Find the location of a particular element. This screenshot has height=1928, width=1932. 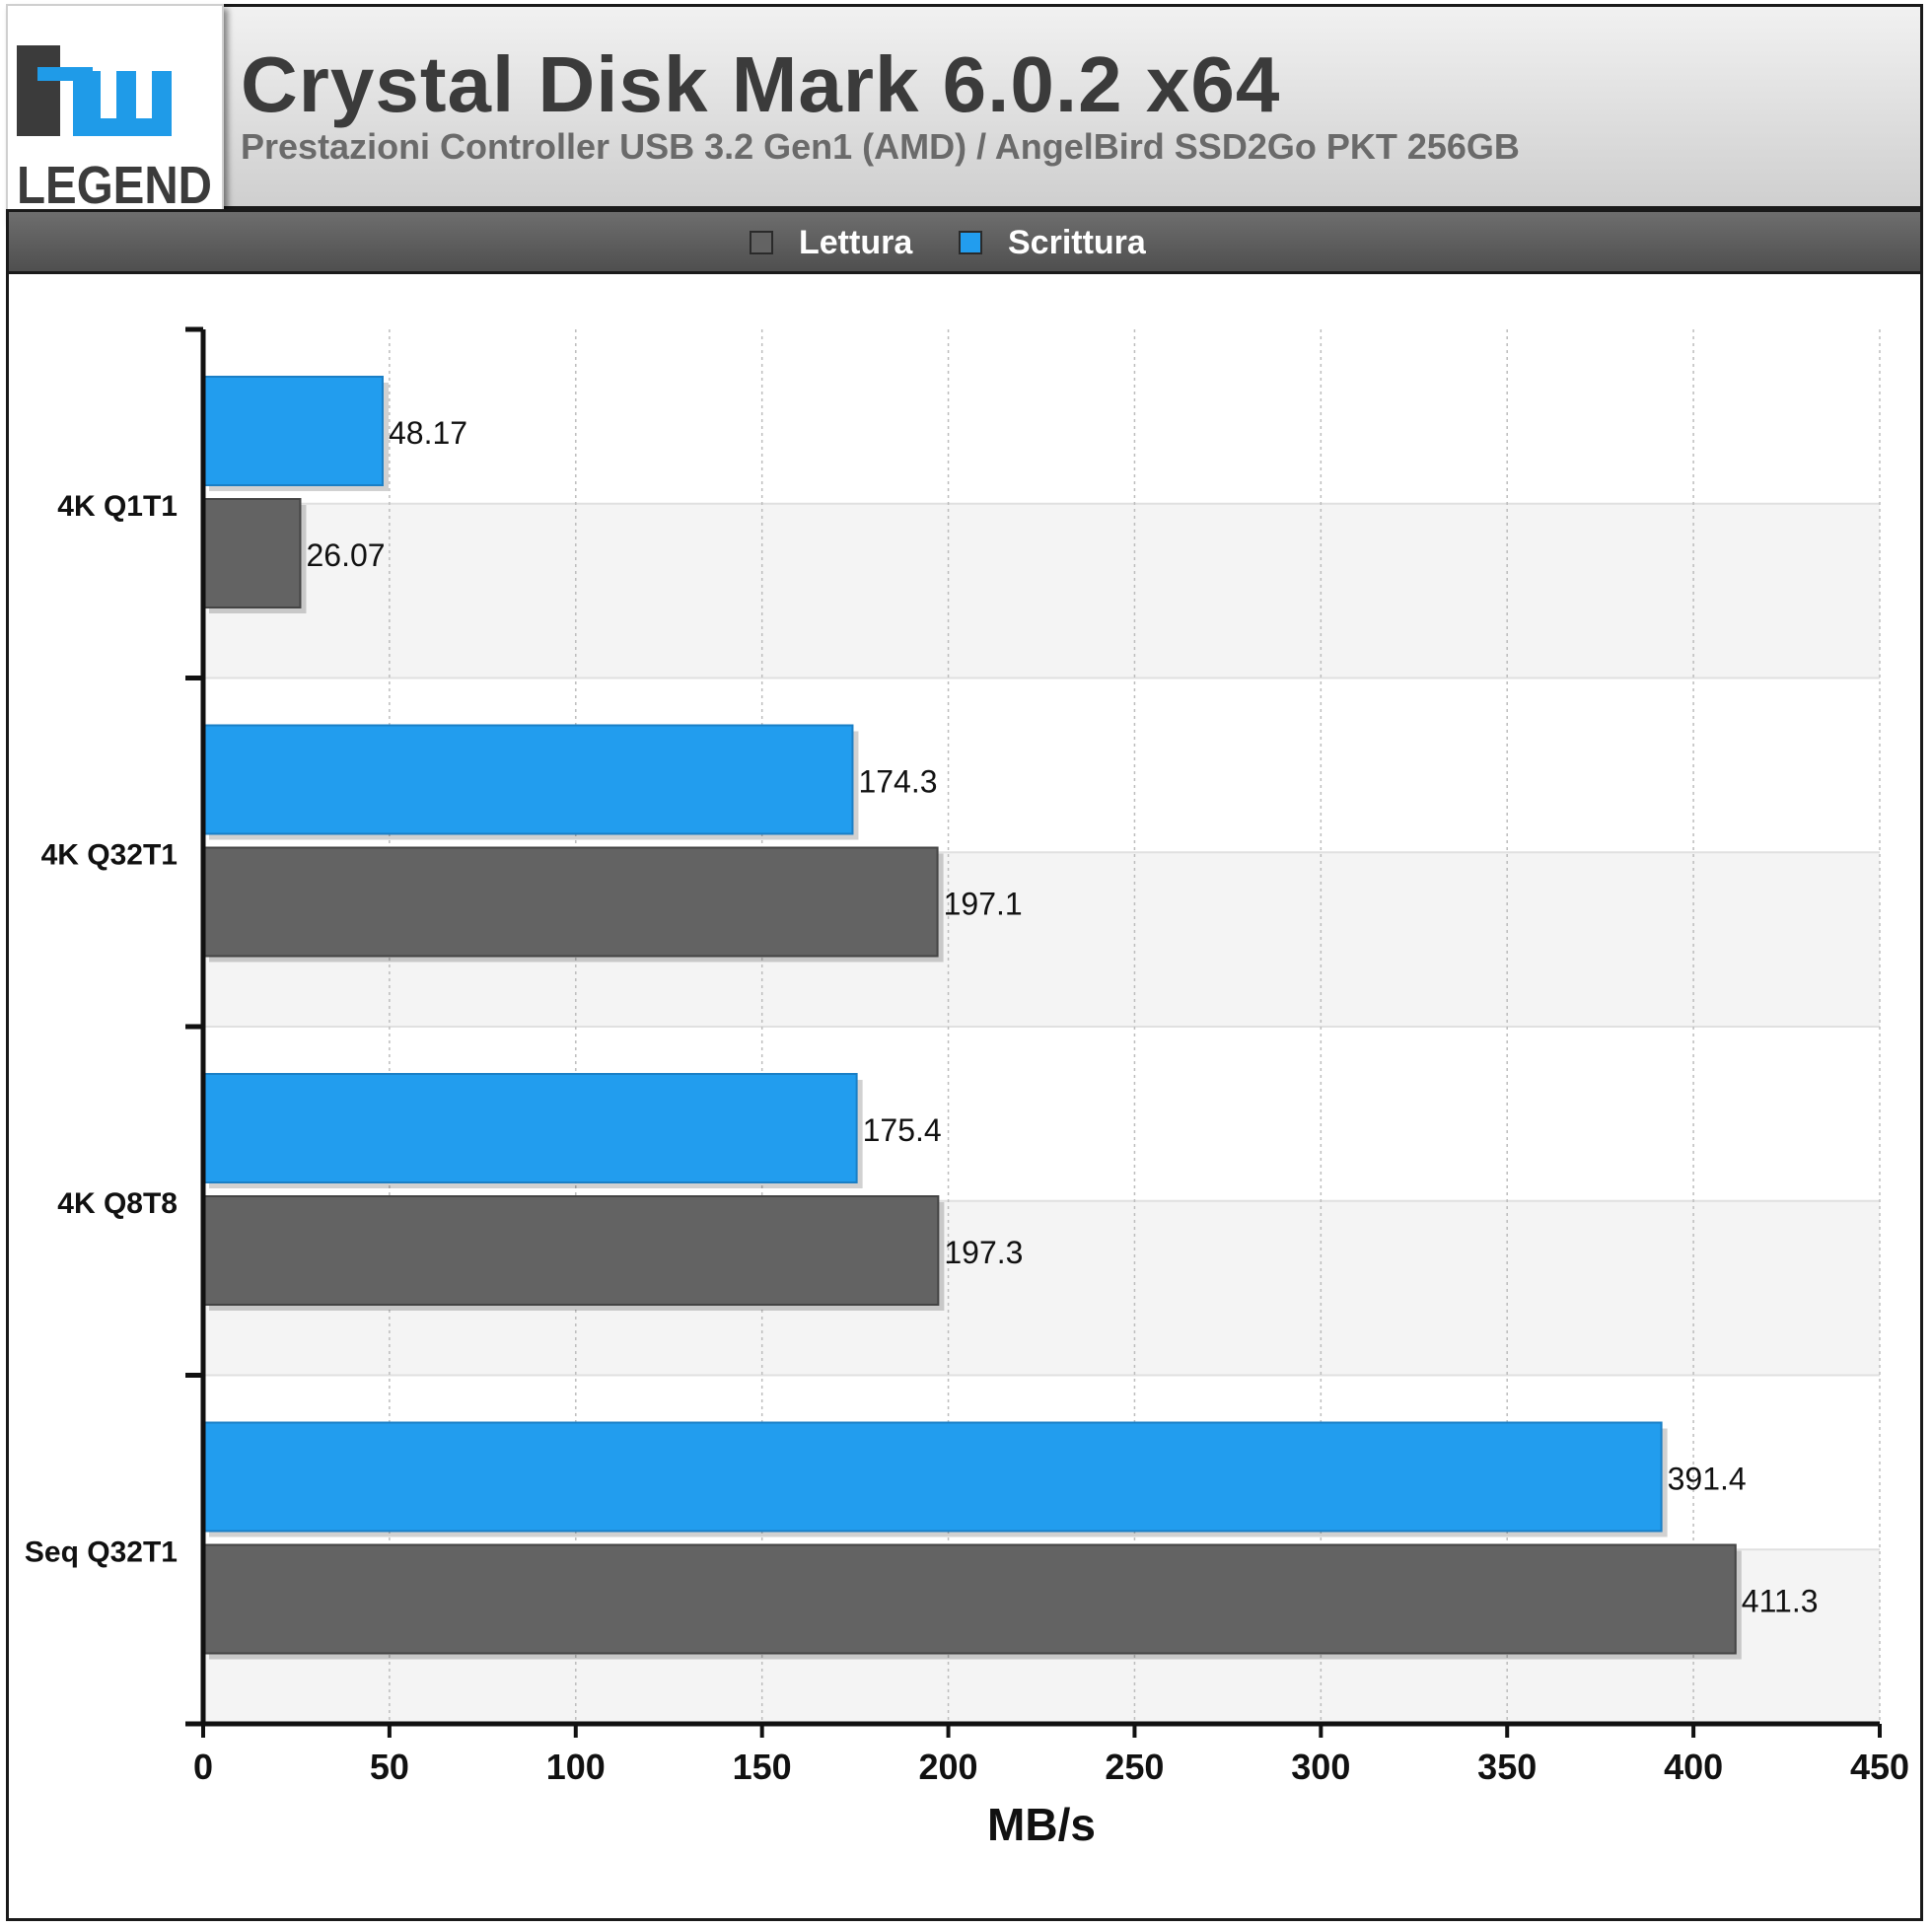

bar-value-label: 197.3 is located at coordinates (983, 1252).